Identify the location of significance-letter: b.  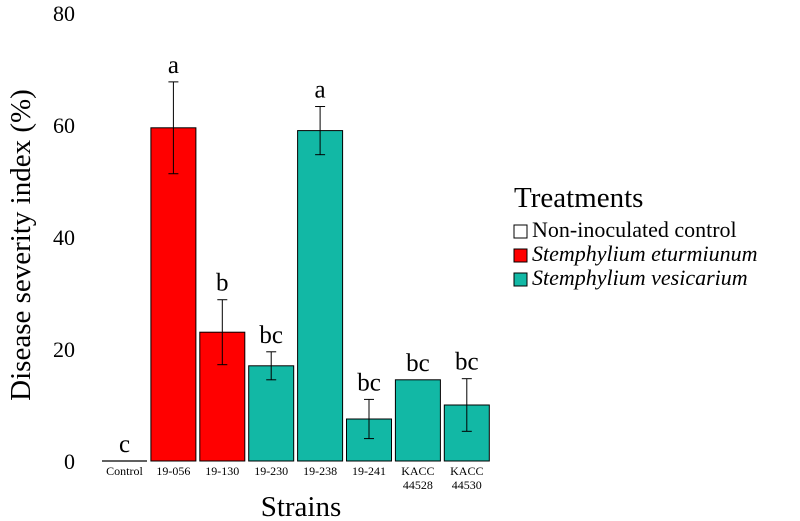
(222, 283).